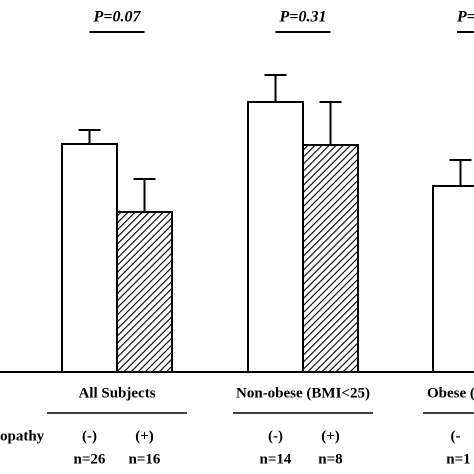 The image size is (474, 474). I want to click on sign-label: (-, so click(456, 436).